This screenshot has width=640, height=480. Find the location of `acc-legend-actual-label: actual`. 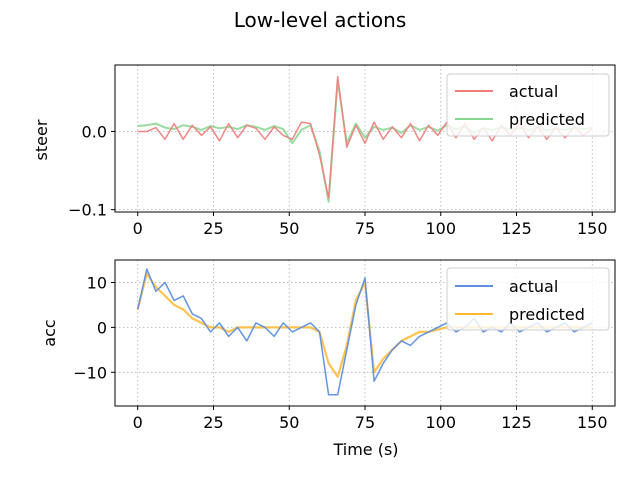

acc-legend-actual-label: actual is located at coordinates (533, 286).